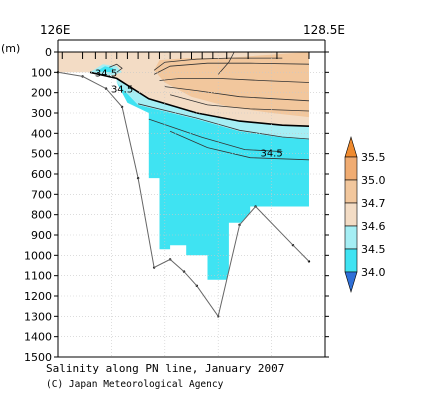 The image size is (430, 405). I want to click on y-tick-label: 800, so click(41, 215).